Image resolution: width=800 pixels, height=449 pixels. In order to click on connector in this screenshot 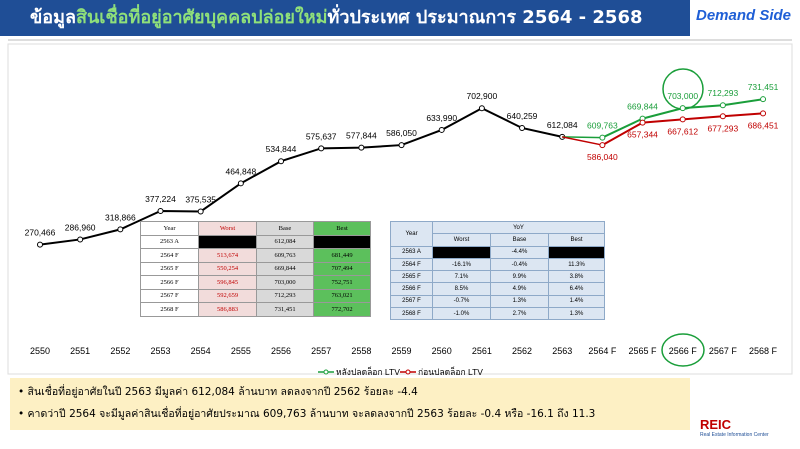, I will do `click(582, 137)`.